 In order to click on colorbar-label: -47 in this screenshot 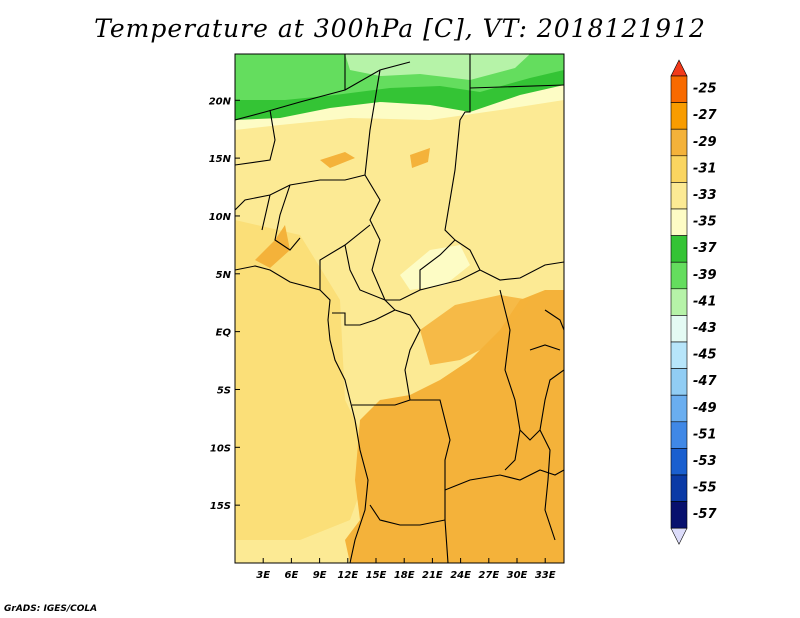, I will do `click(705, 381)`.